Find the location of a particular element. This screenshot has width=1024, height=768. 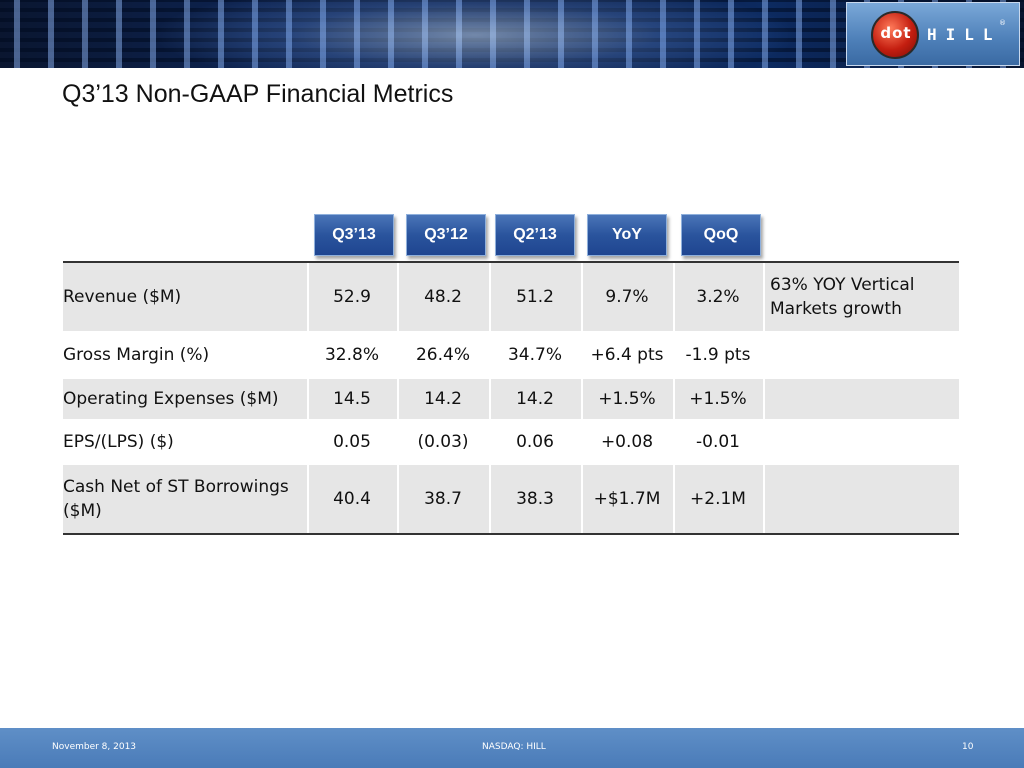

cell-qoq: 3.2% is located at coordinates (718, 297).